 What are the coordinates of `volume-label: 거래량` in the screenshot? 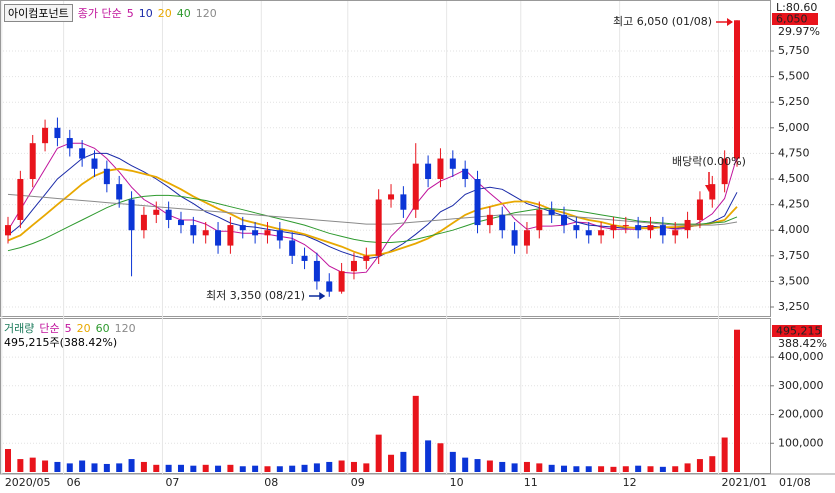 It's located at (19, 328).